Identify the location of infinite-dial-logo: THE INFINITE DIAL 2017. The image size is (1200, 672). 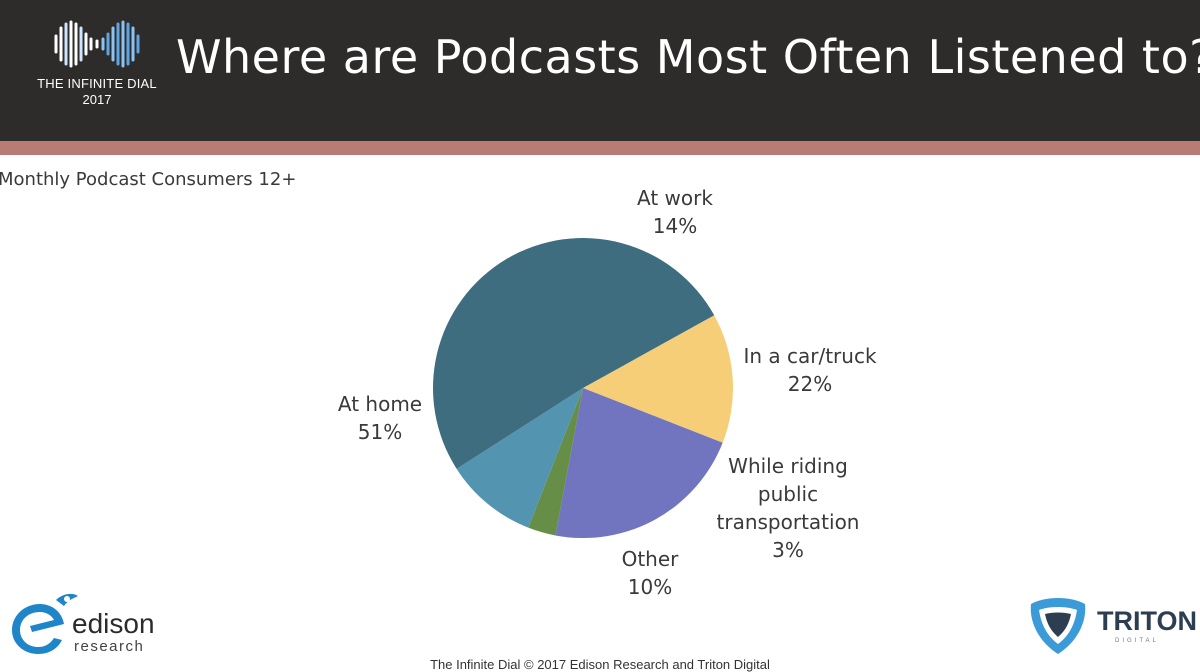
(97, 65).